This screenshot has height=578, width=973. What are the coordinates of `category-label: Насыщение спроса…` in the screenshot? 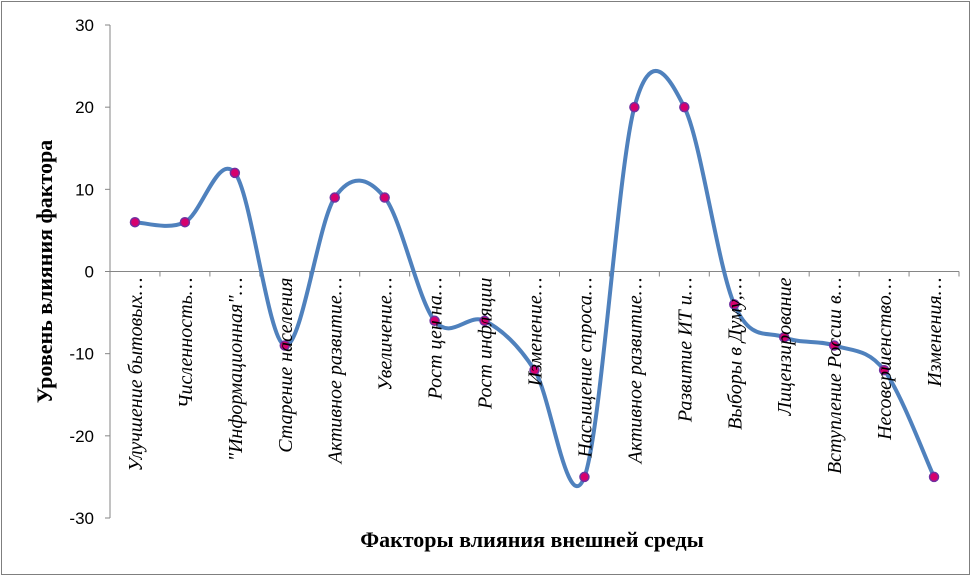 It's located at (585, 368).